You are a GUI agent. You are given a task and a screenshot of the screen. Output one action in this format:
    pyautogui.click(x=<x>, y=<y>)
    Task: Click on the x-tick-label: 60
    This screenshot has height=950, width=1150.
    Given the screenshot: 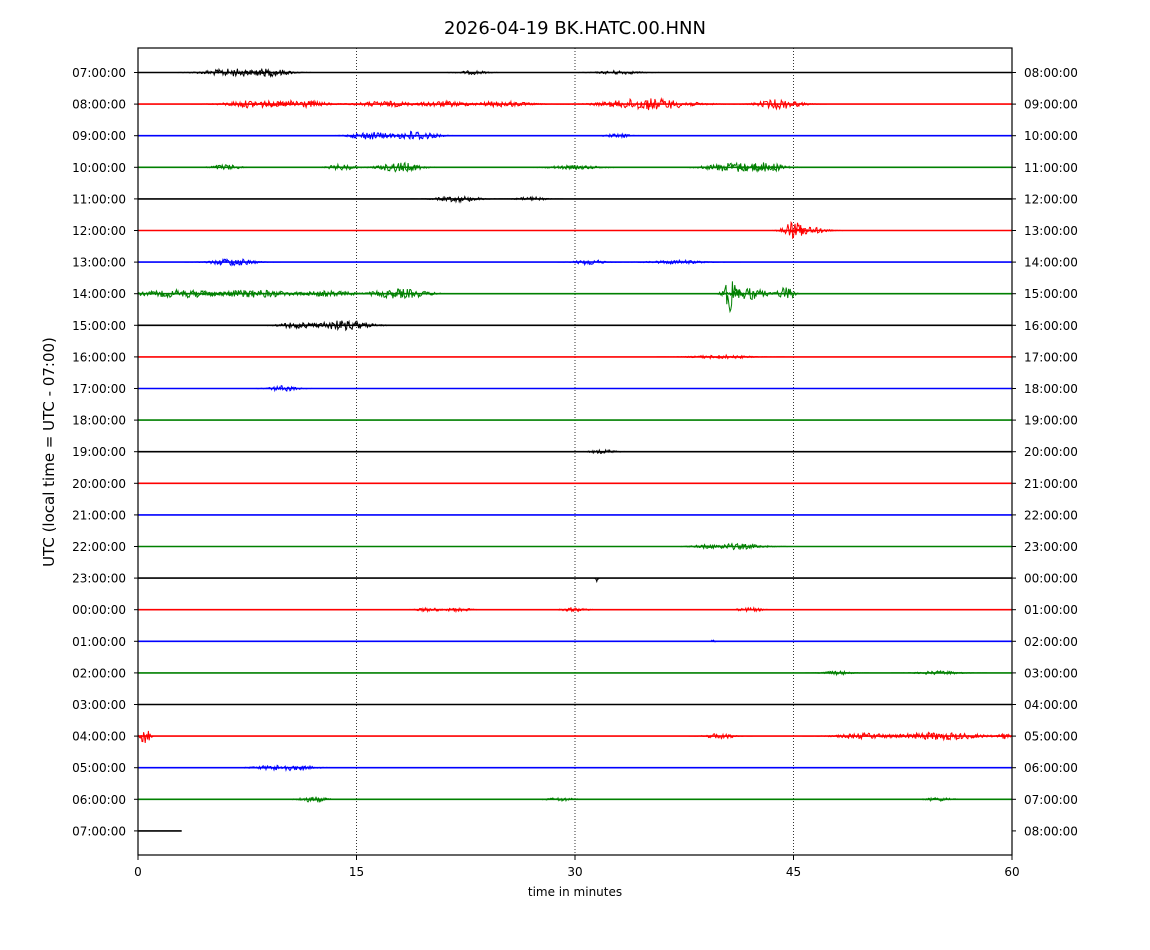 What is the action you would take?
    pyautogui.click(x=1011, y=872)
    